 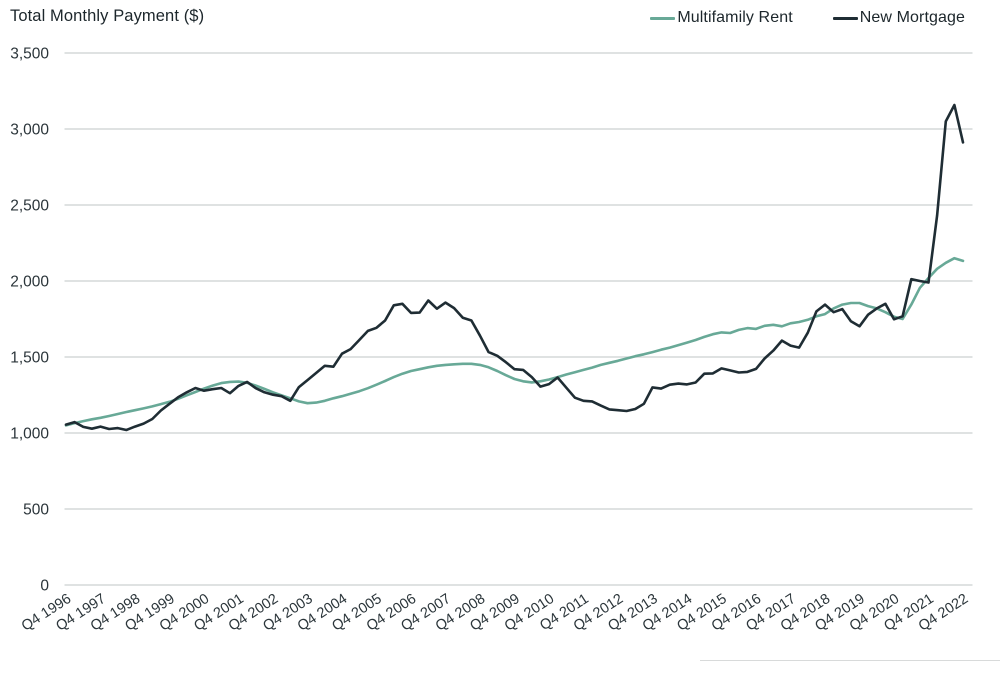 I want to click on new-mortgage-line-swatch, so click(x=845, y=18).